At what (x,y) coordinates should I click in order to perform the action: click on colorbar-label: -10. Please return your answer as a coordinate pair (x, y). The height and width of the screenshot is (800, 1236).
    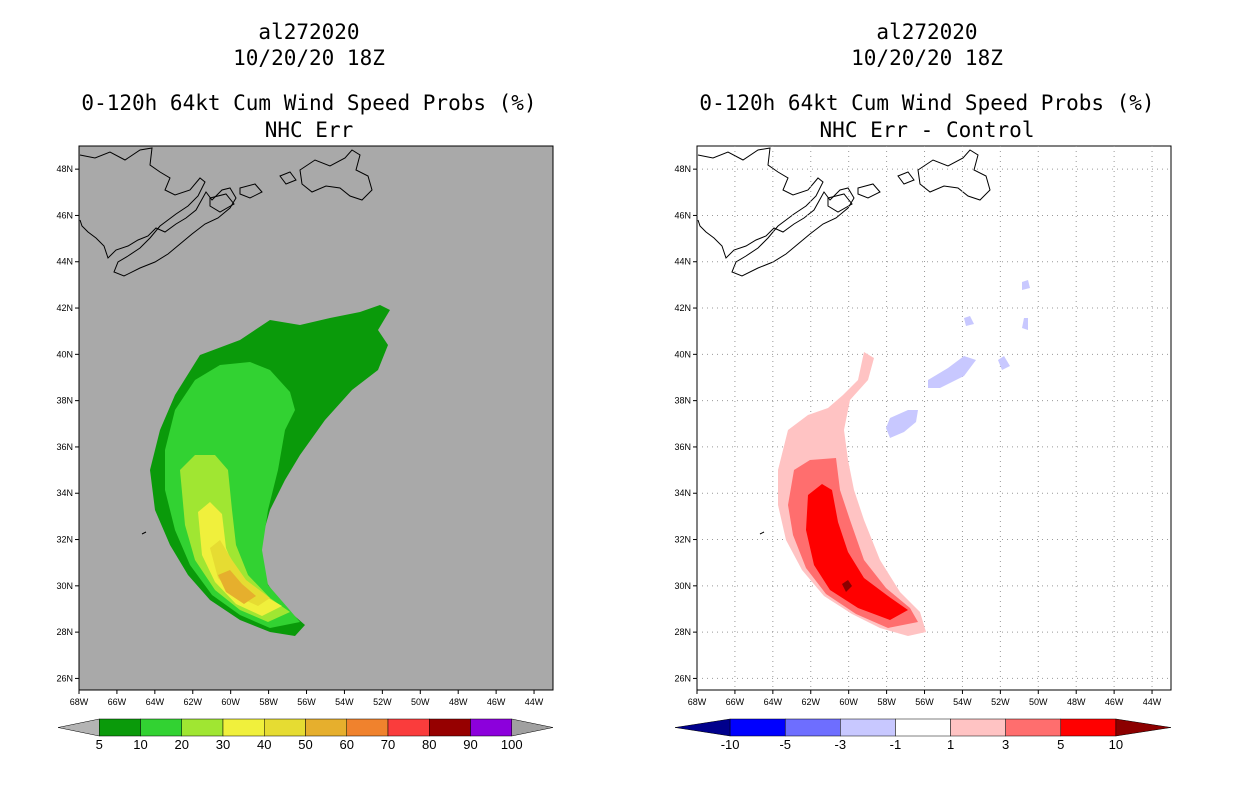
    Looking at the image, I should click on (730, 744).